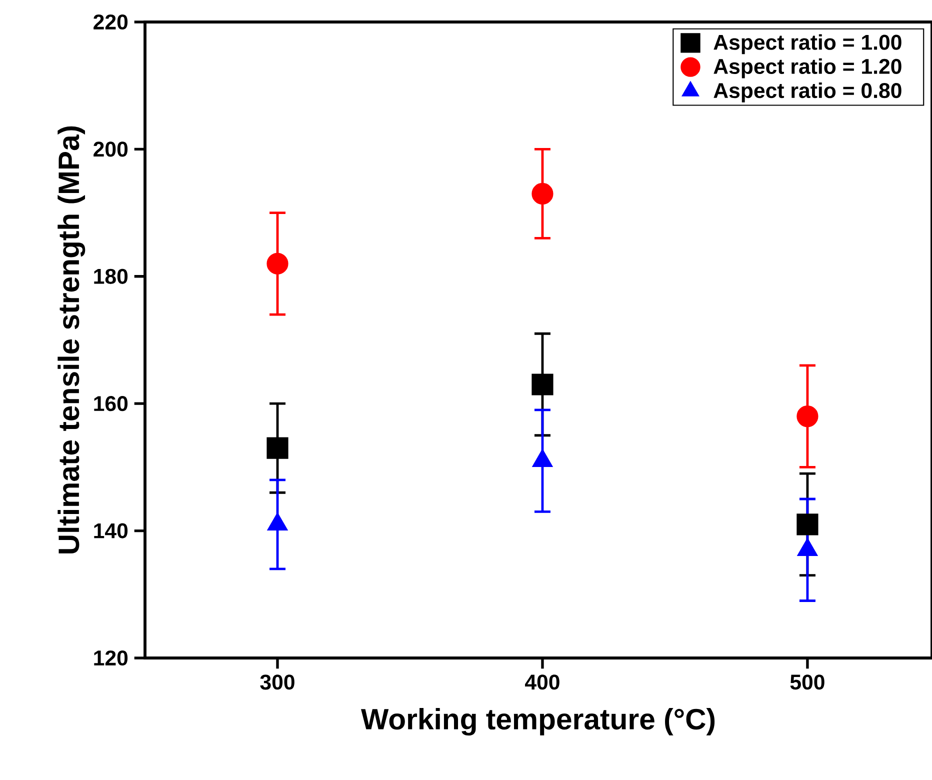 Image resolution: width=932 pixels, height=780 pixels. I want to click on x-tick-label: 300, so click(277, 682).